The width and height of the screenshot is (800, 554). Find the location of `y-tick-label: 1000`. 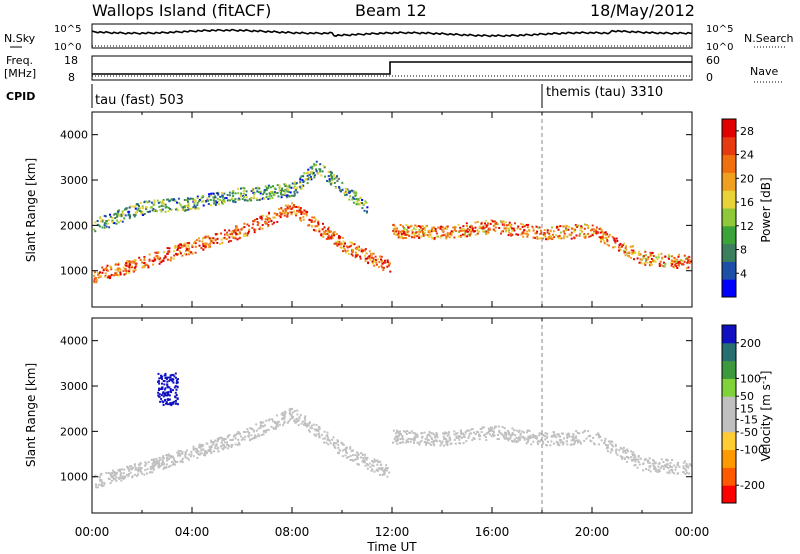

y-tick-label: 1000 is located at coordinates (74, 271).